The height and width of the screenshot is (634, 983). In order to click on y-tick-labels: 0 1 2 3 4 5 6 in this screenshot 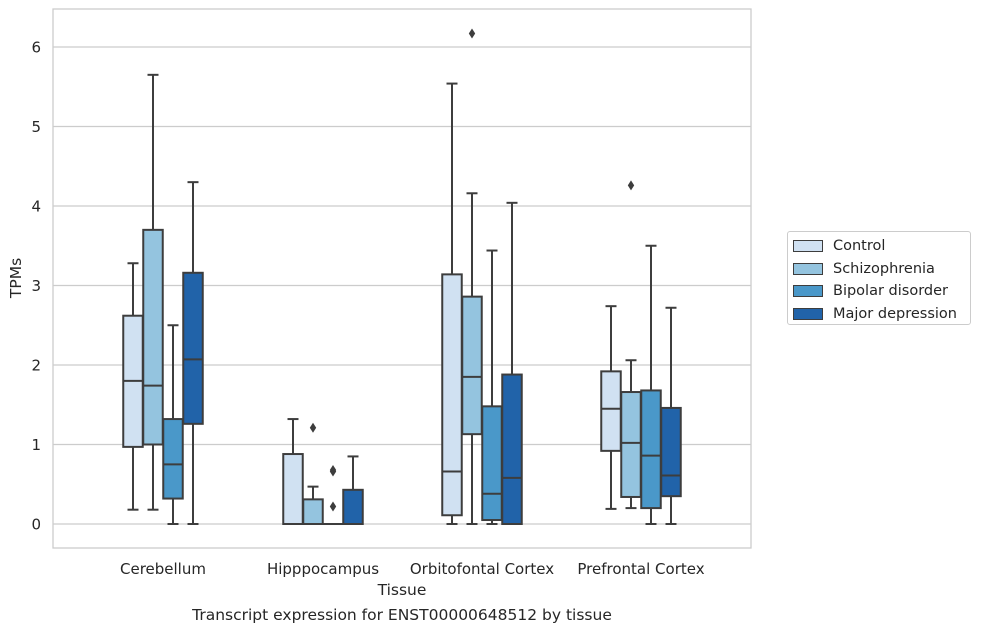, I will do `click(36, 286)`.